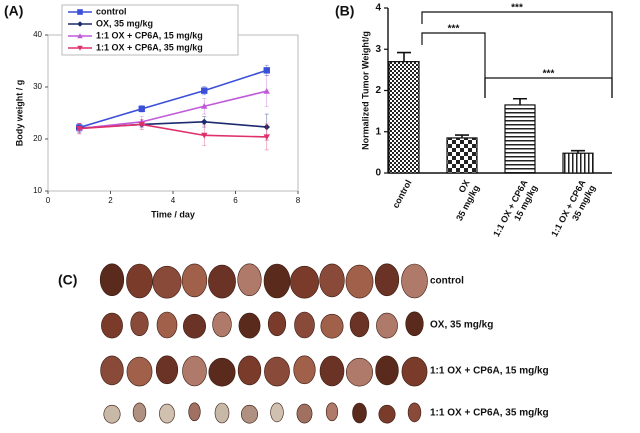  I want to click on panel-label: (C), so click(67, 280).